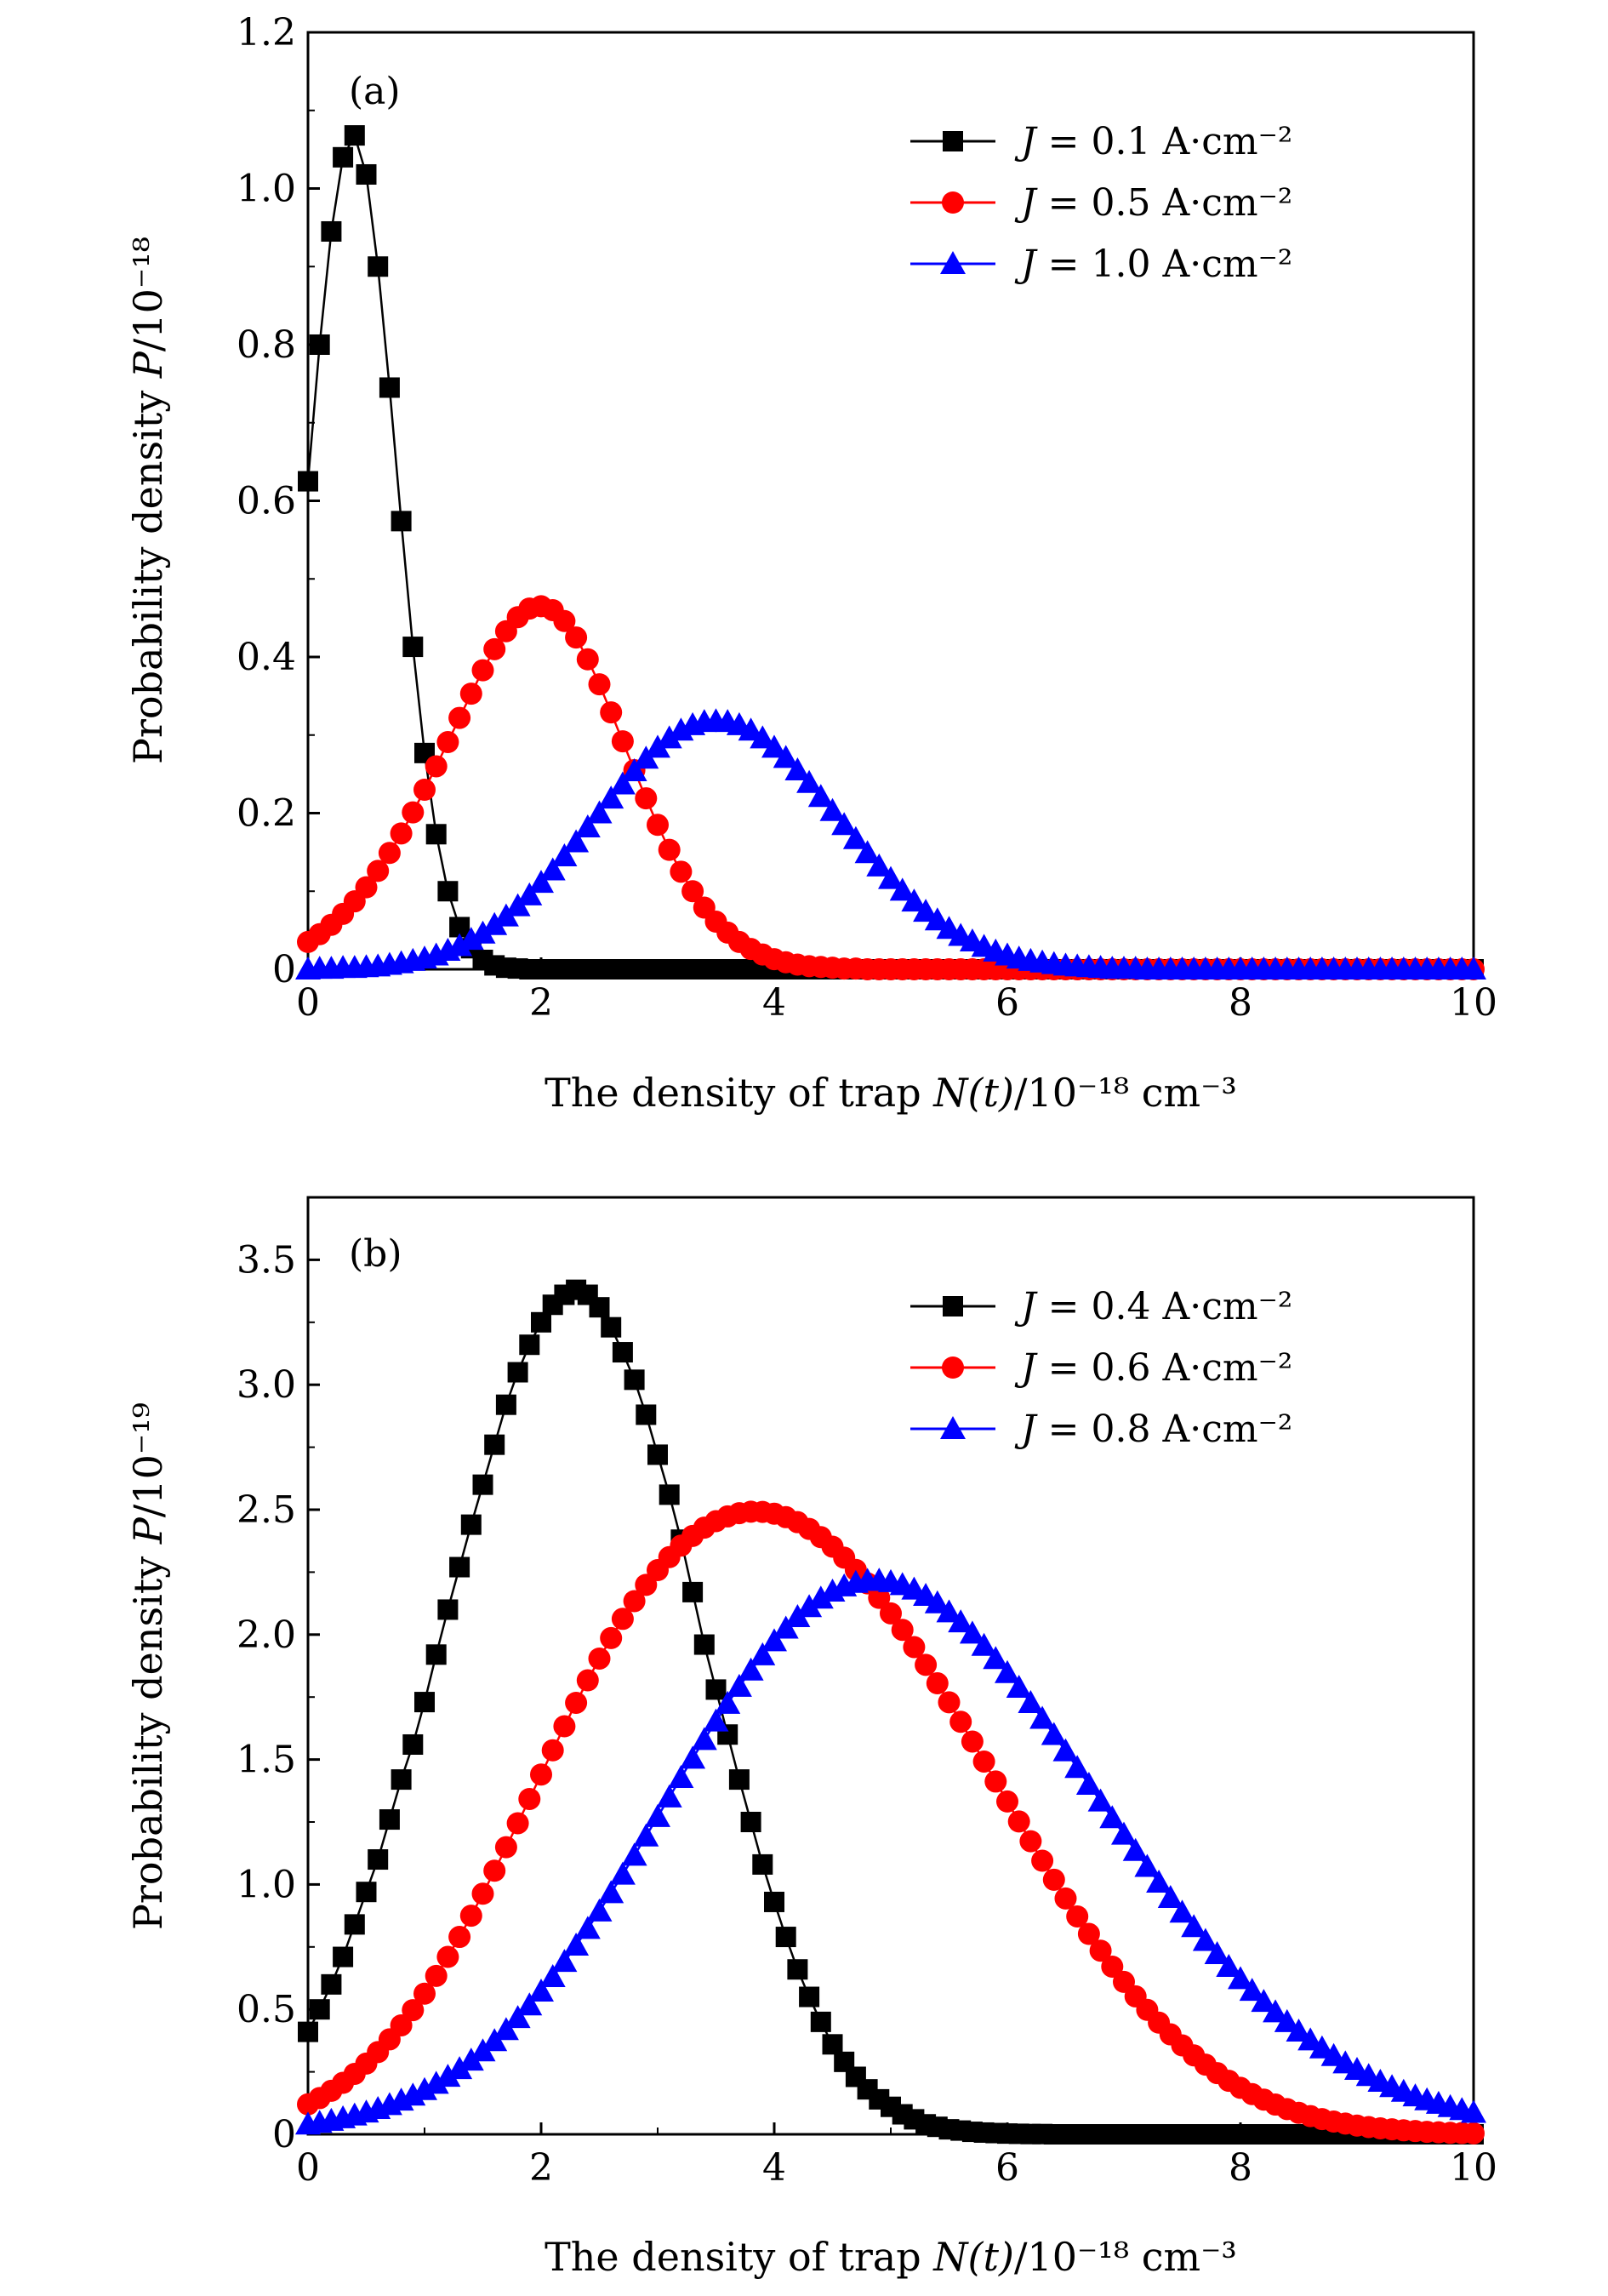 This screenshot has height=2296, width=1608. What do you see at coordinates (1153, 1429) in the screenshot?
I see `legend-label: J = 0.8 A·cm⁻²` at bounding box center [1153, 1429].